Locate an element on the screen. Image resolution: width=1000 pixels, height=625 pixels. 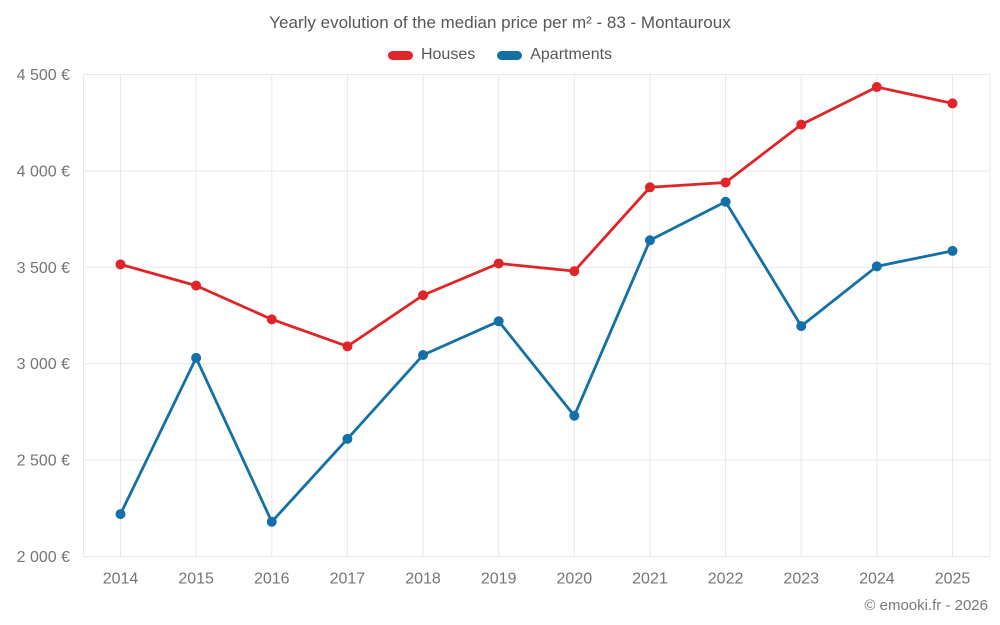
data-point-apartments-2022 is located at coordinates (725, 201).